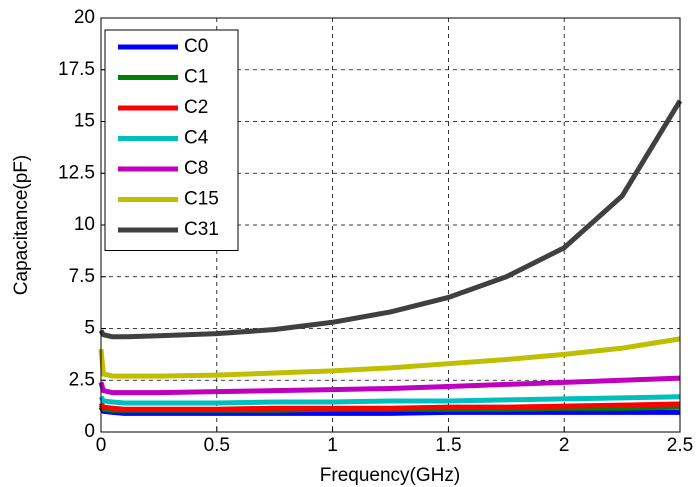 The width and height of the screenshot is (696, 487). What do you see at coordinates (84, 121) in the screenshot?
I see `y-tick-label: 15` at bounding box center [84, 121].